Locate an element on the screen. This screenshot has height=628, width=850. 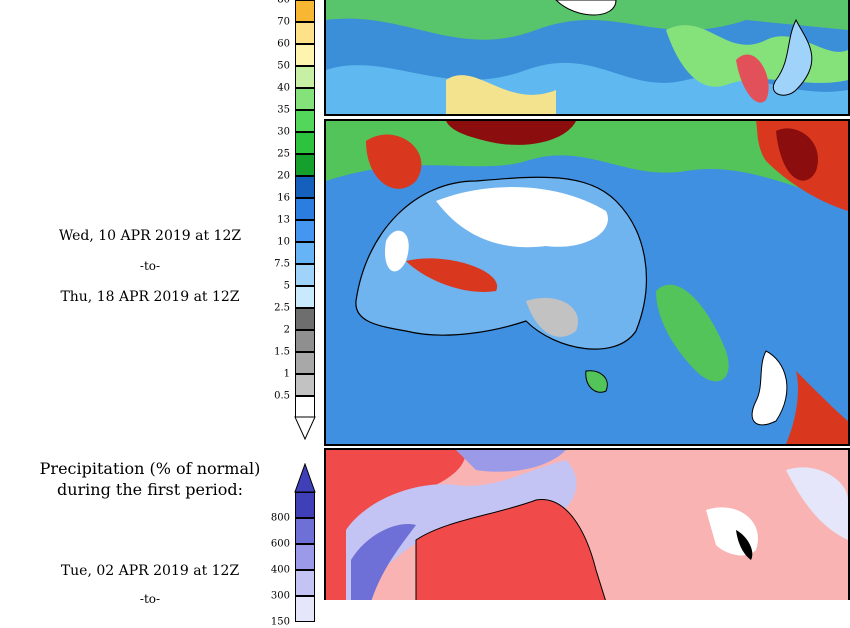
precip-scale-tick-label: 30 is located at coordinates (283, 132).